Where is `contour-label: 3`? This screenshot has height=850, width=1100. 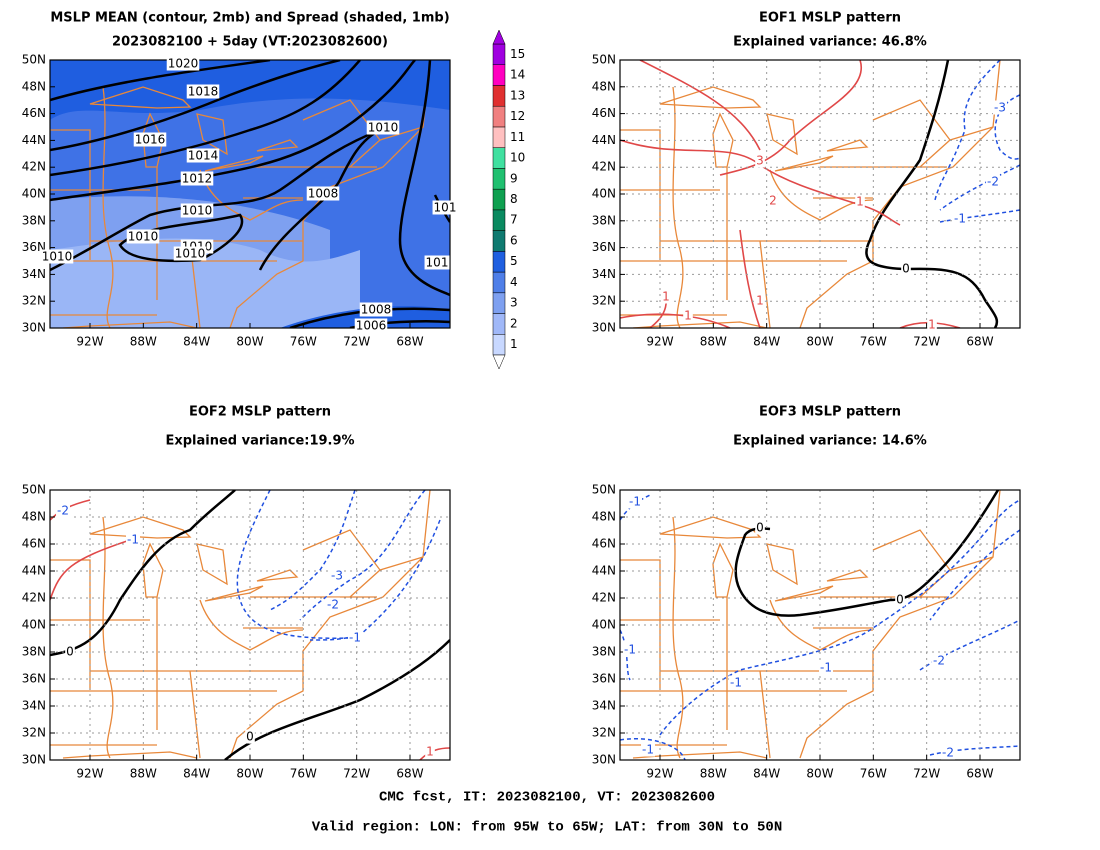 contour-label: 3 is located at coordinates (760, 161).